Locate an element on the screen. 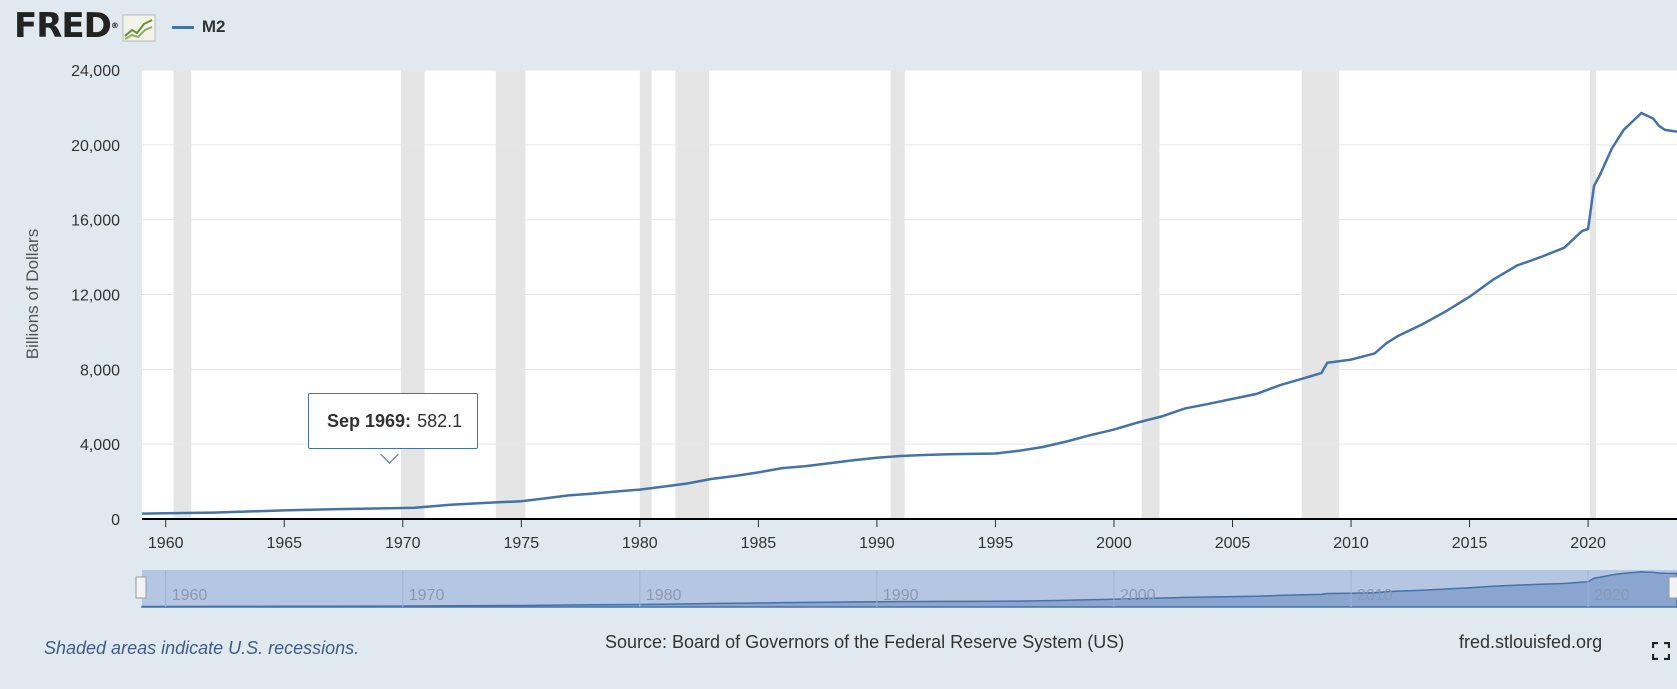  y-tick-label: 4,000 is located at coordinates (100, 445).